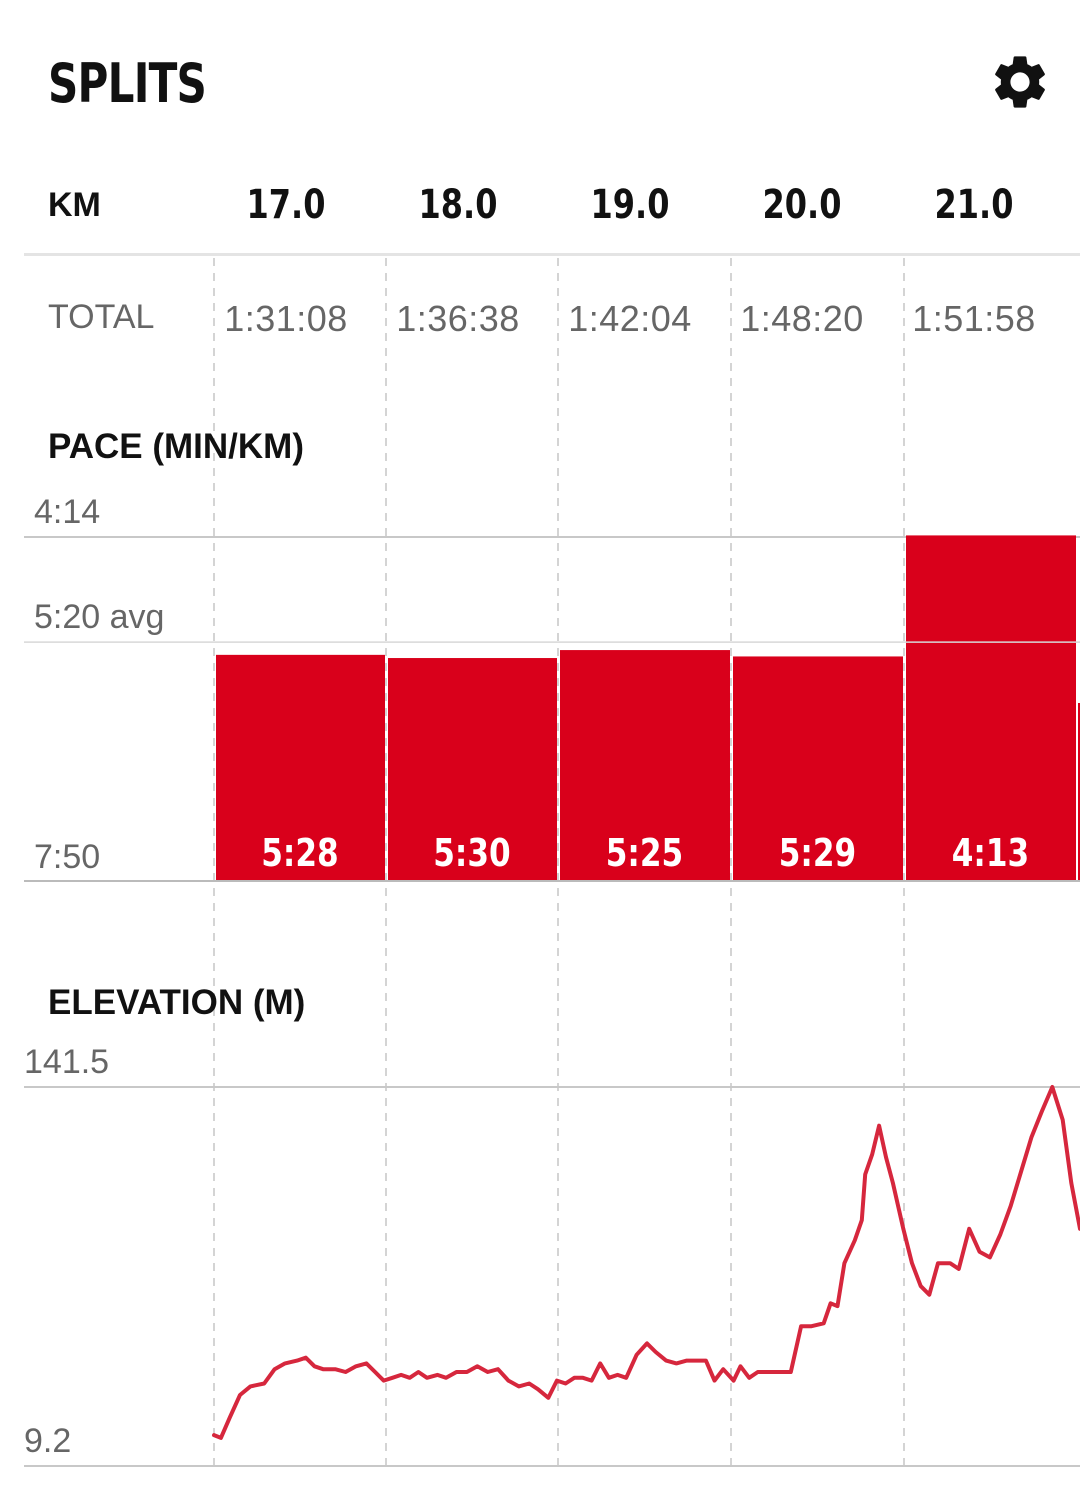  I want to click on km-21: 21.0, so click(974, 205).